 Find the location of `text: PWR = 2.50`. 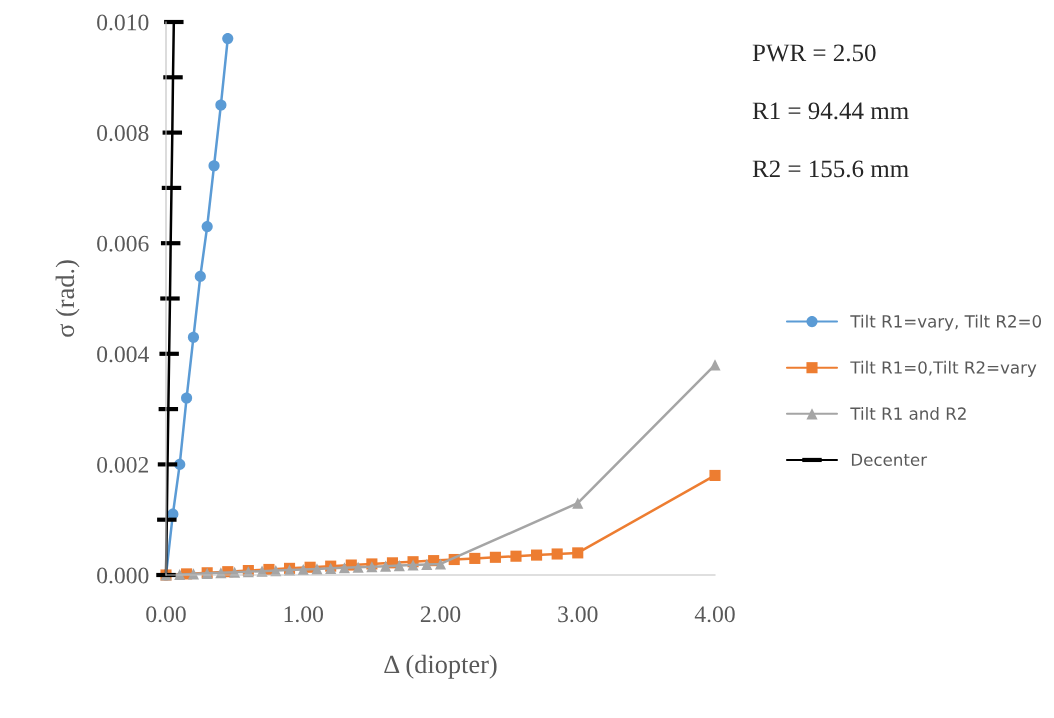

text: PWR = 2.50 is located at coordinates (814, 53).